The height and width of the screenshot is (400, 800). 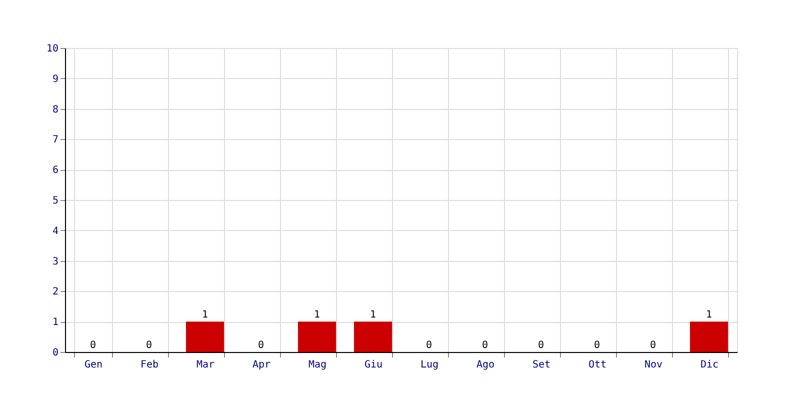 I want to click on x-tick-label: Dic, so click(x=709, y=365).